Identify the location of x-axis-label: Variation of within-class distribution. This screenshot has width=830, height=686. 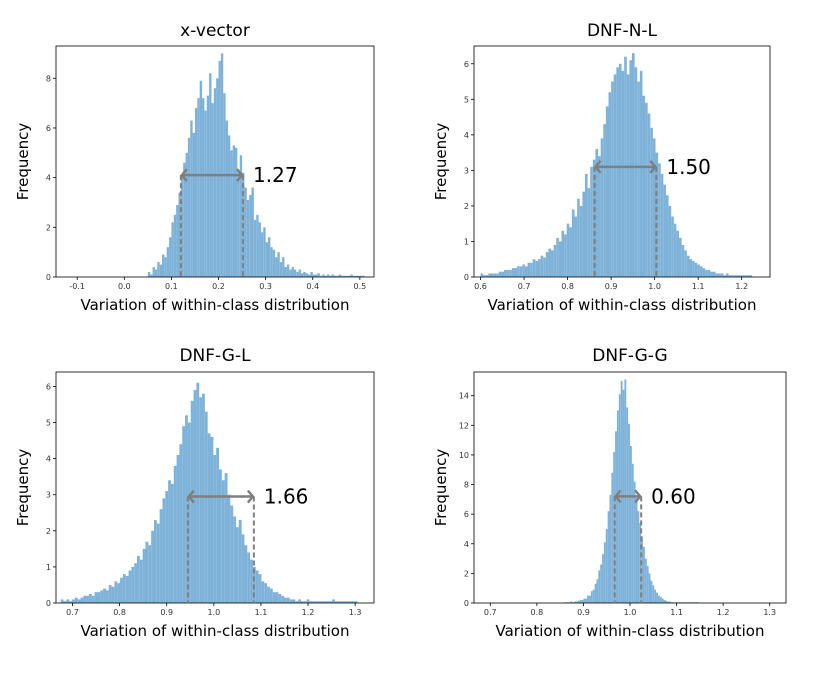
(622, 305).